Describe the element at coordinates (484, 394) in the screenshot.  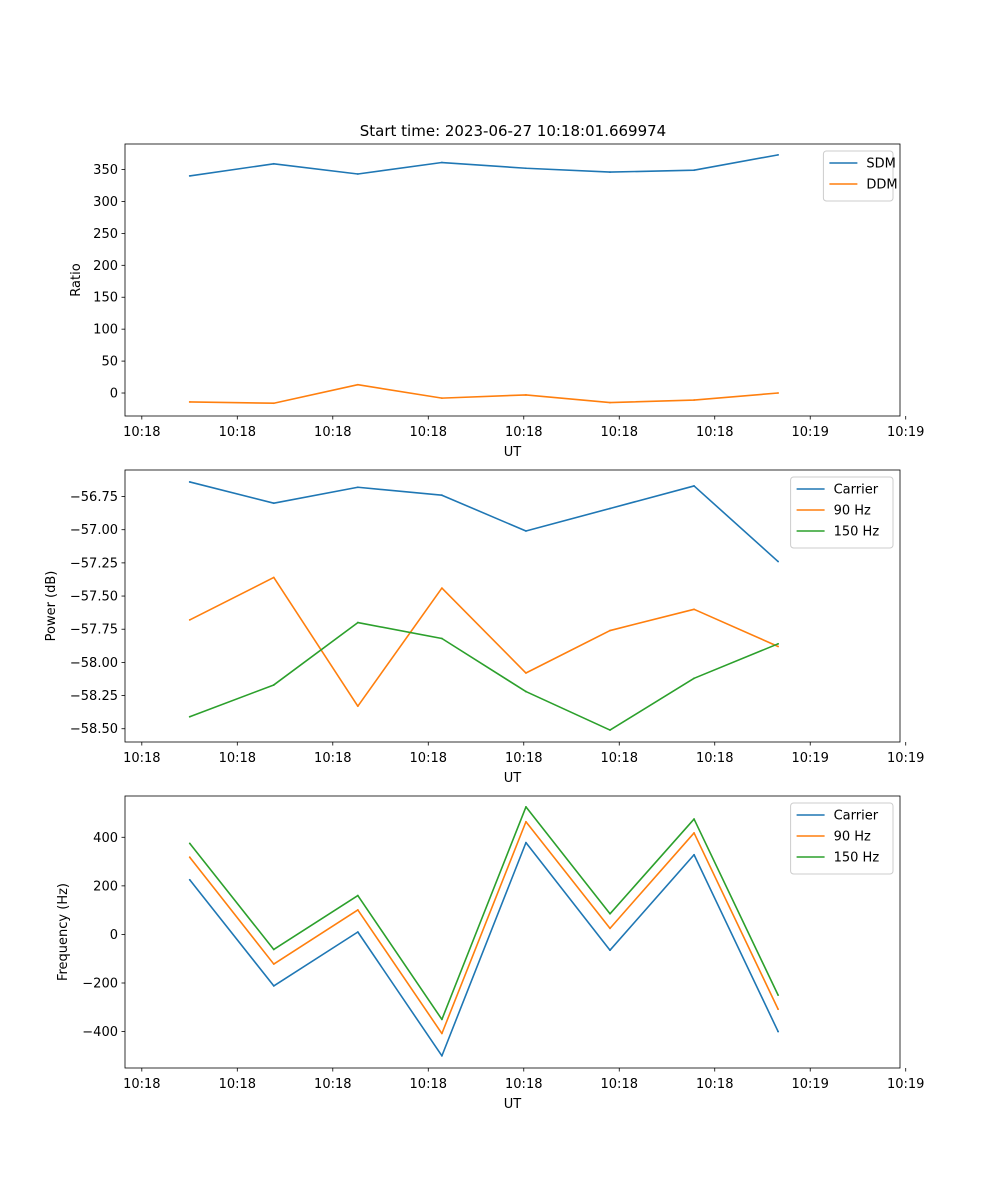
I see `series-line-ddm` at that location.